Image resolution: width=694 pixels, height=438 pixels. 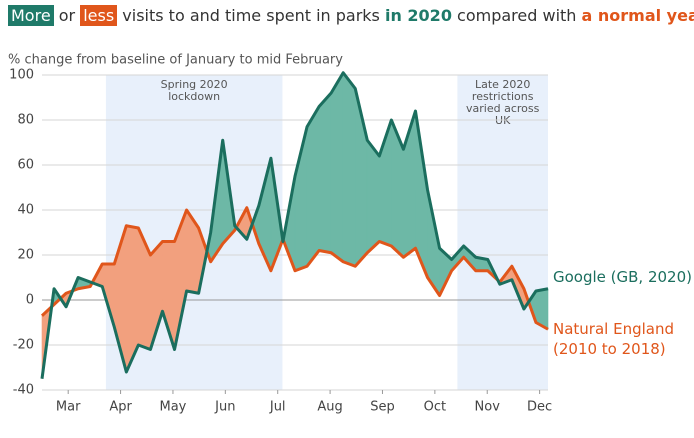 I want to click on series-label: Natural England (2010 to 2018), so click(x=613, y=339).